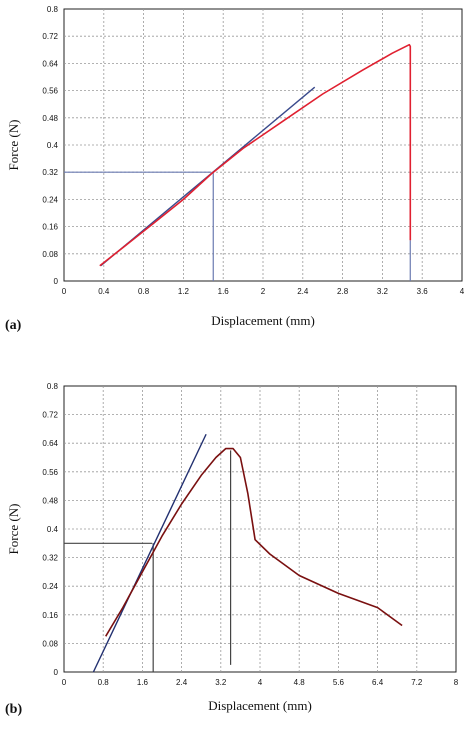  What do you see at coordinates (56, 281) in the screenshot?
I see `chart-0-y-tick-label: 0` at bounding box center [56, 281].